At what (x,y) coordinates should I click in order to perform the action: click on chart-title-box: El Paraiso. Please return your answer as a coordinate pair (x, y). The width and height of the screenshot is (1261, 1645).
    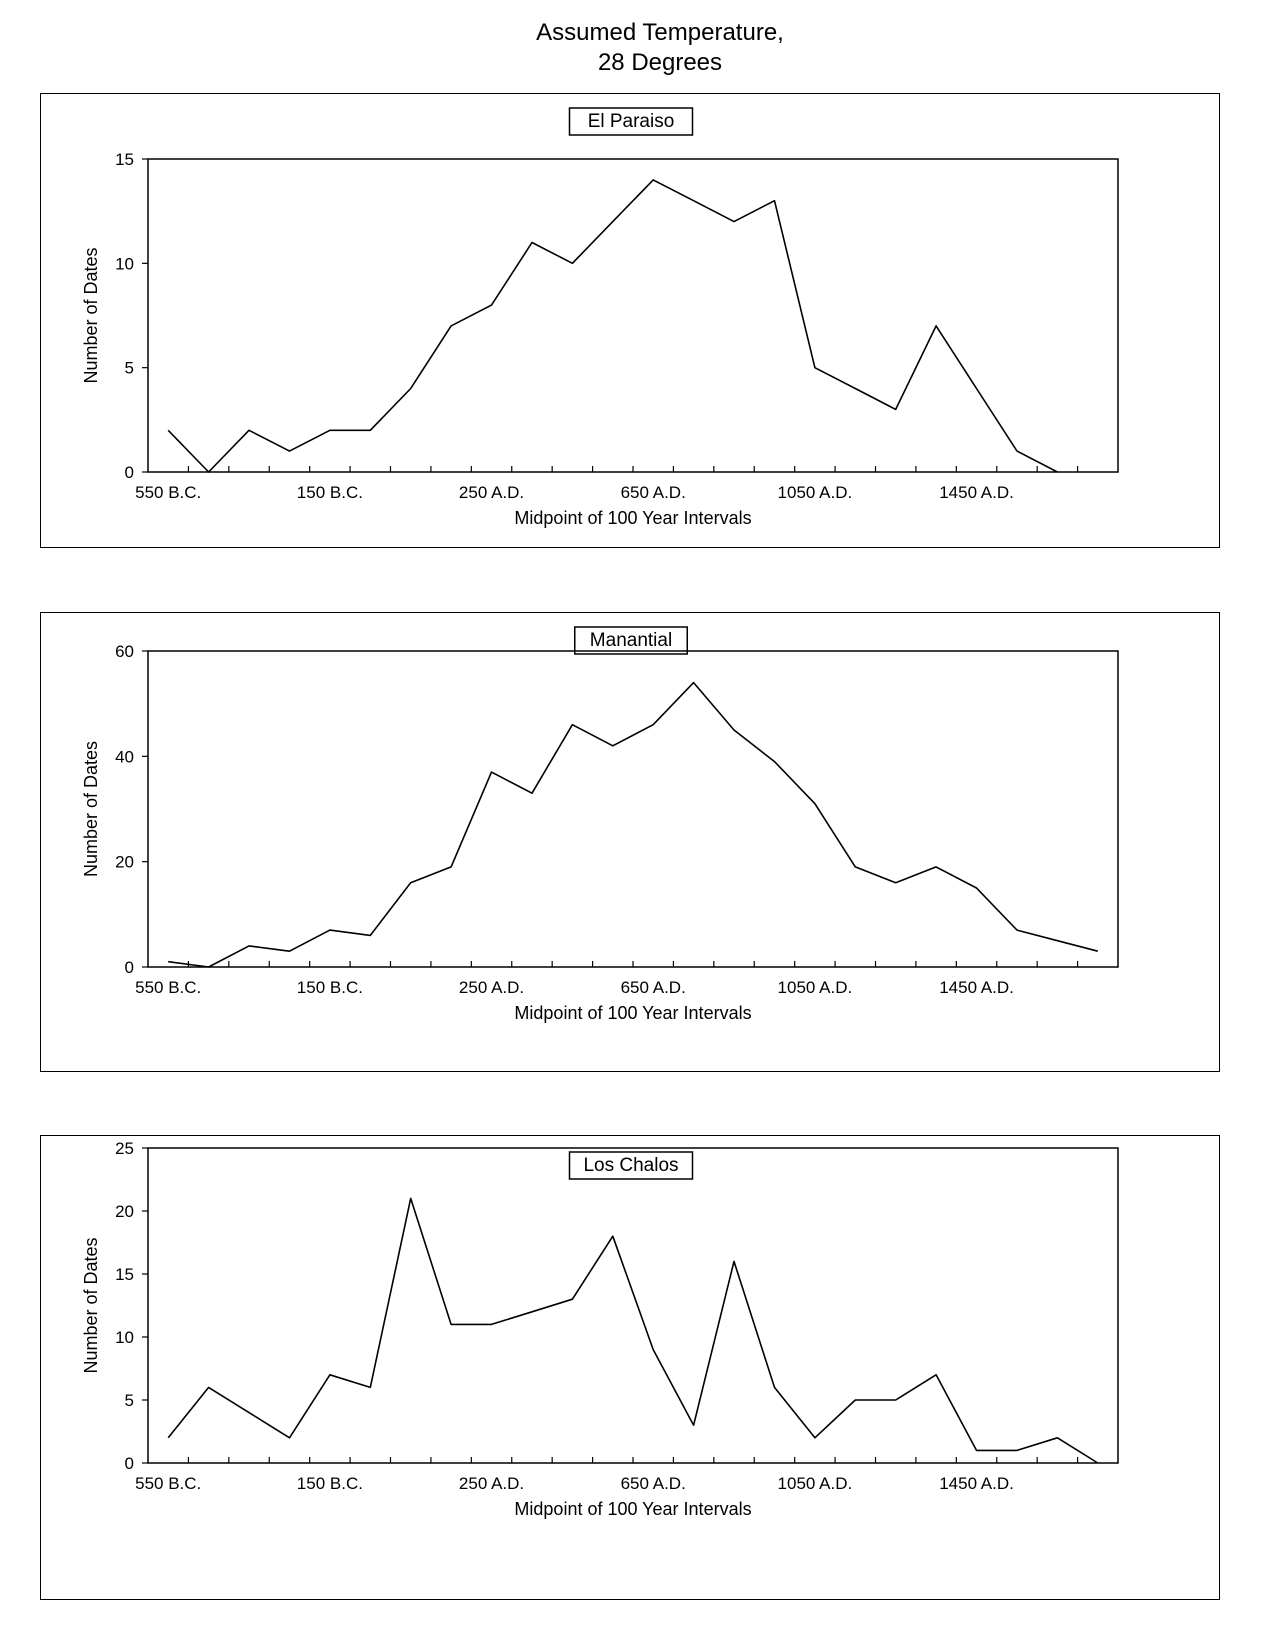
    Looking at the image, I should click on (631, 121).